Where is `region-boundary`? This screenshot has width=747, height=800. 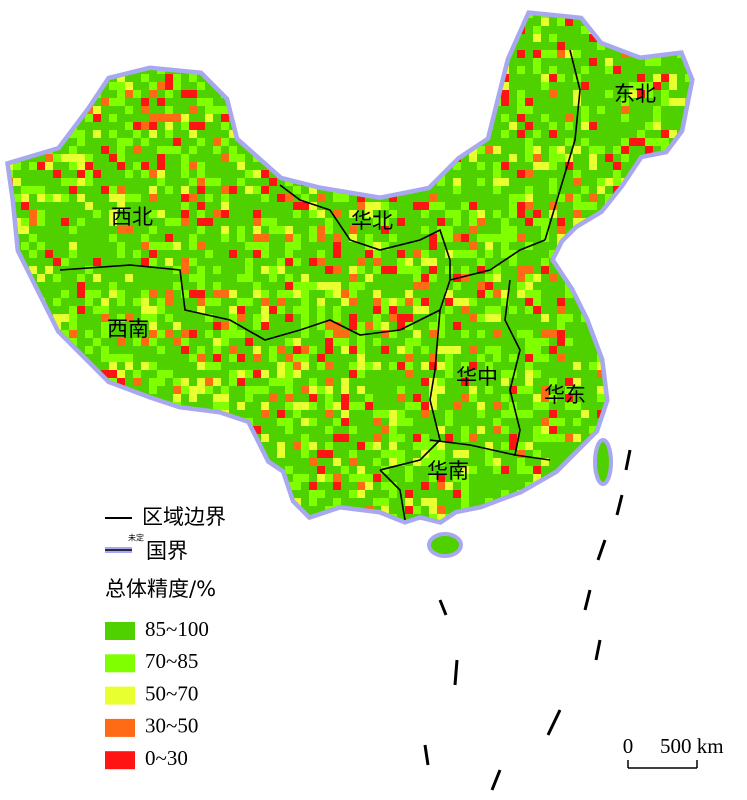 region-boundary is located at coordinates (392, 495).